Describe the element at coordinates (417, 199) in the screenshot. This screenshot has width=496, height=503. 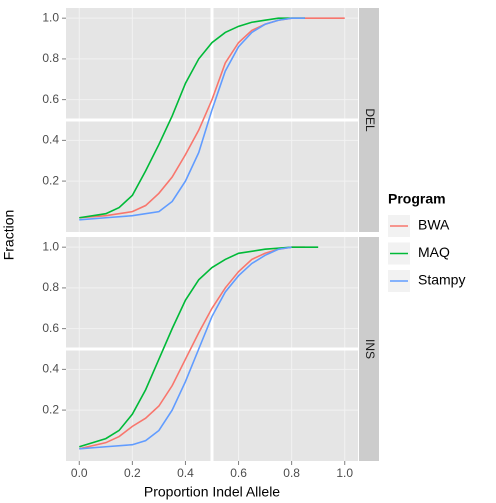
I see `legend-title: Program` at that location.